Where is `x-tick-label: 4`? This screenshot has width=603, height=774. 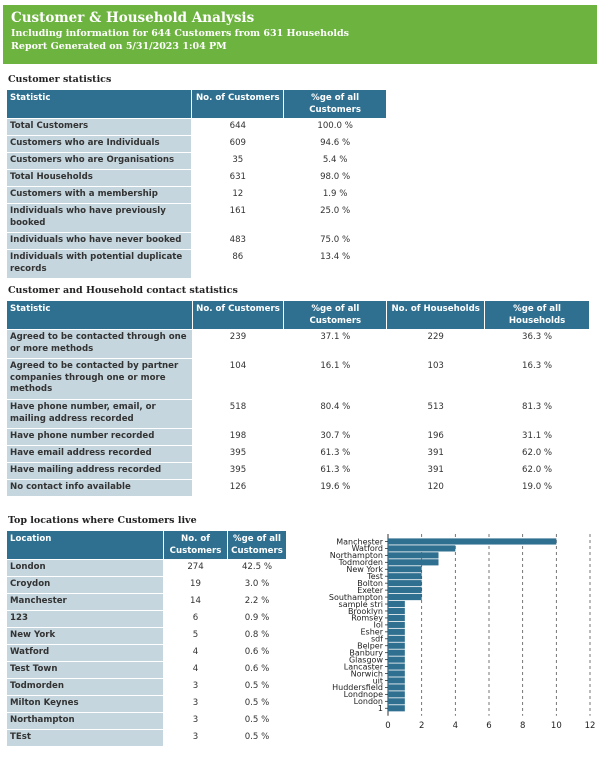
x-tick-label: 4 is located at coordinates (455, 726).